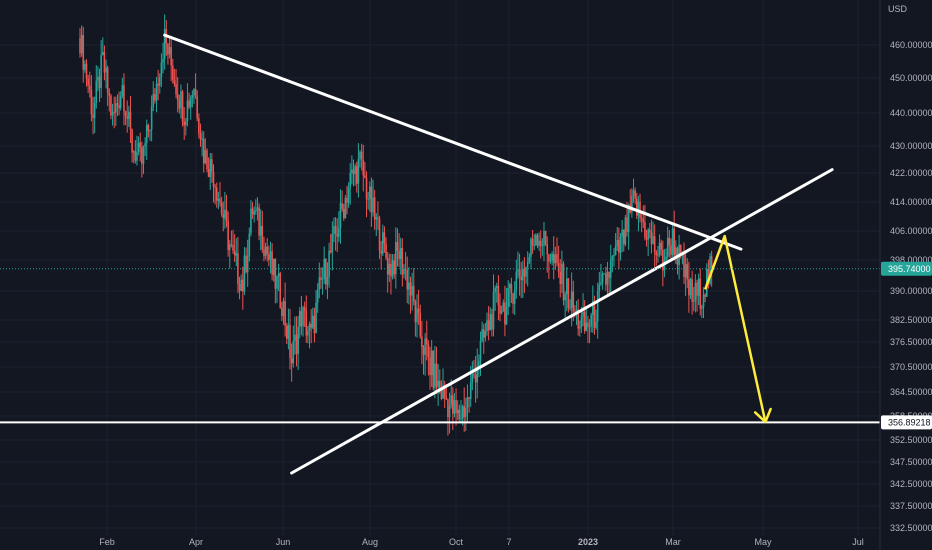 The width and height of the screenshot is (932, 550). I want to click on time-tick-label: Jun, so click(283, 542).